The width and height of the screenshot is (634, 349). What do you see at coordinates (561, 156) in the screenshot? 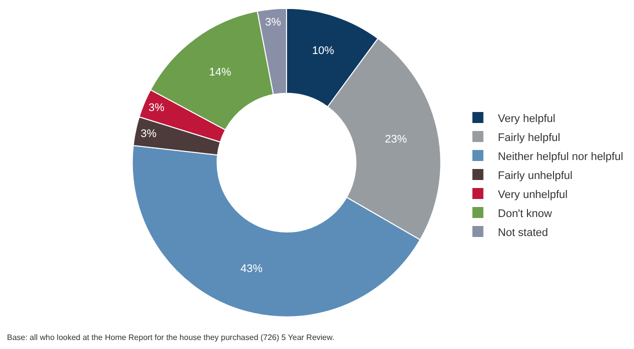
I see `legend-label: Neither helpful nor helpful` at bounding box center [561, 156].